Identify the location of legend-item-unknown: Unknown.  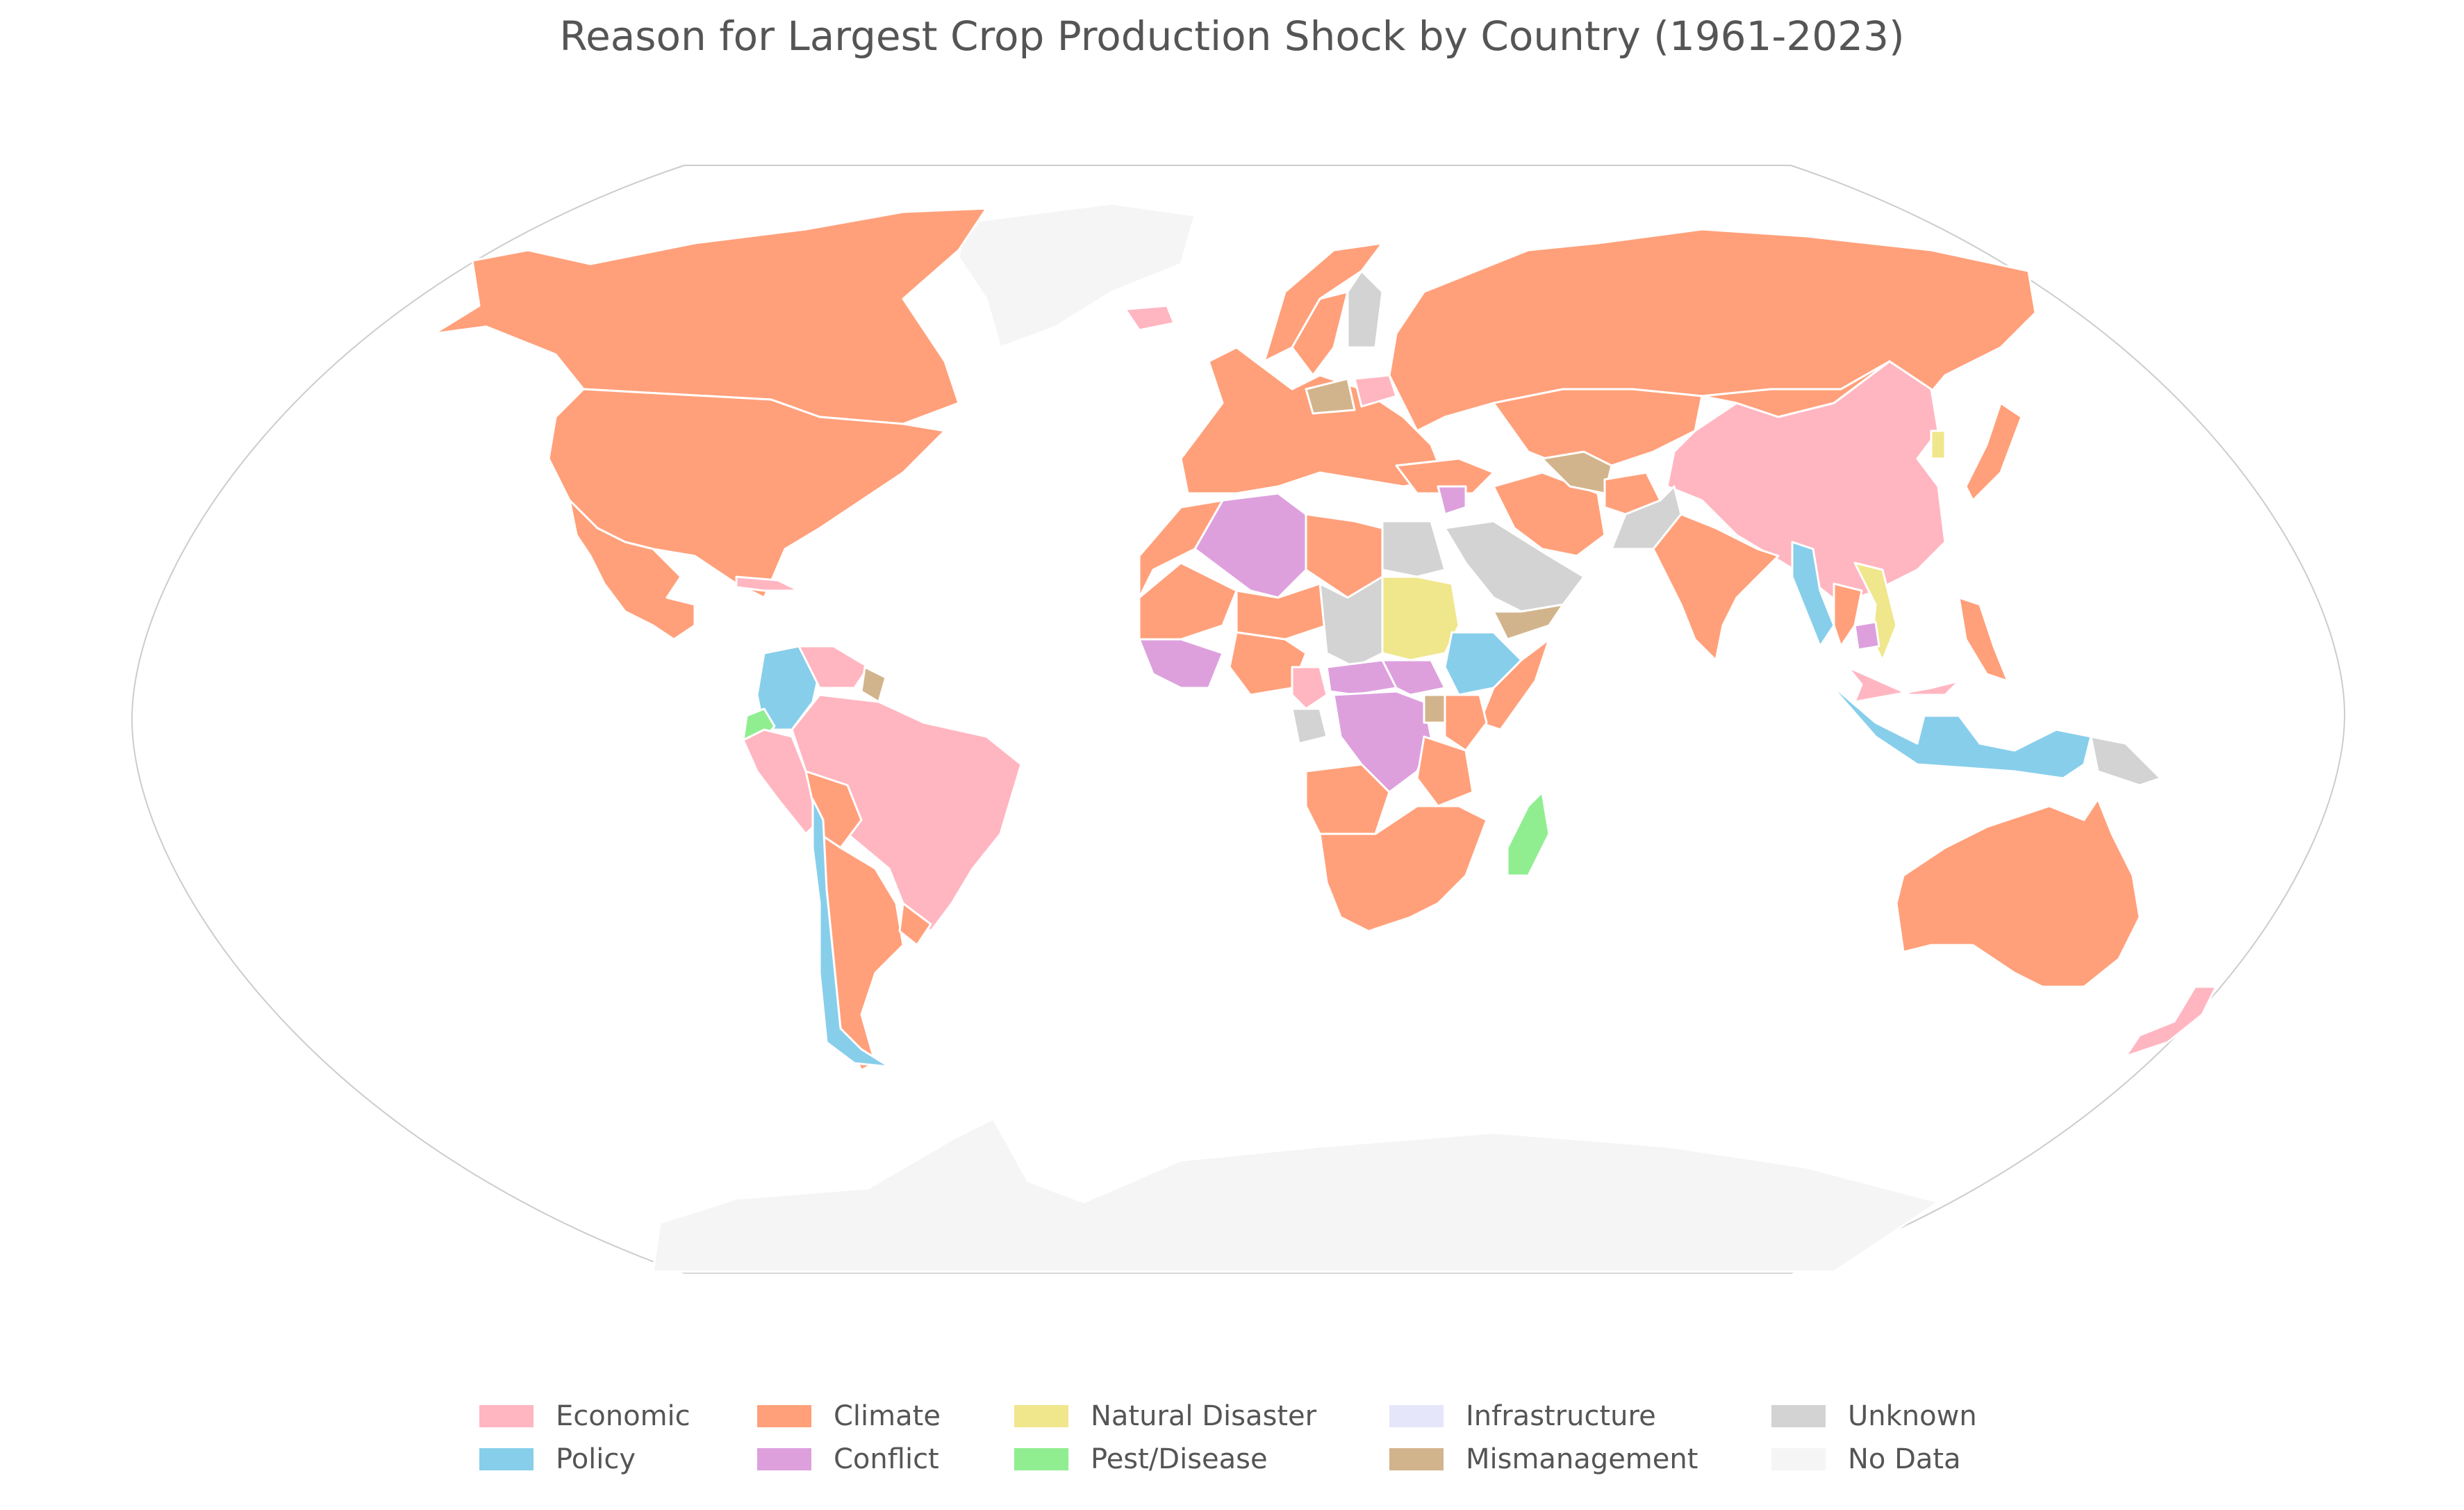
(1874, 1416).